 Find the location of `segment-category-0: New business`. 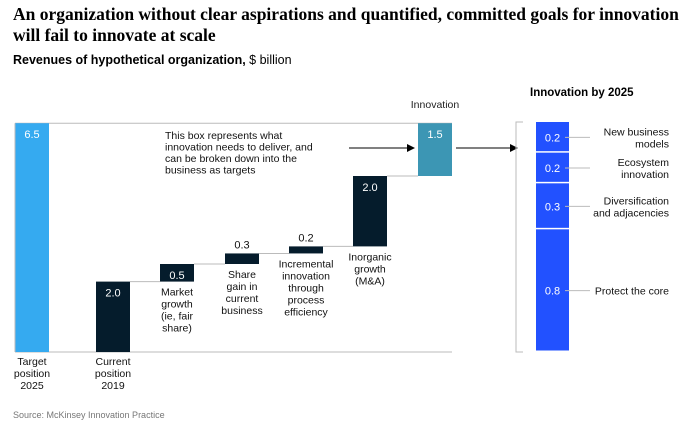

segment-category-0: New business is located at coordinates (636, 132).